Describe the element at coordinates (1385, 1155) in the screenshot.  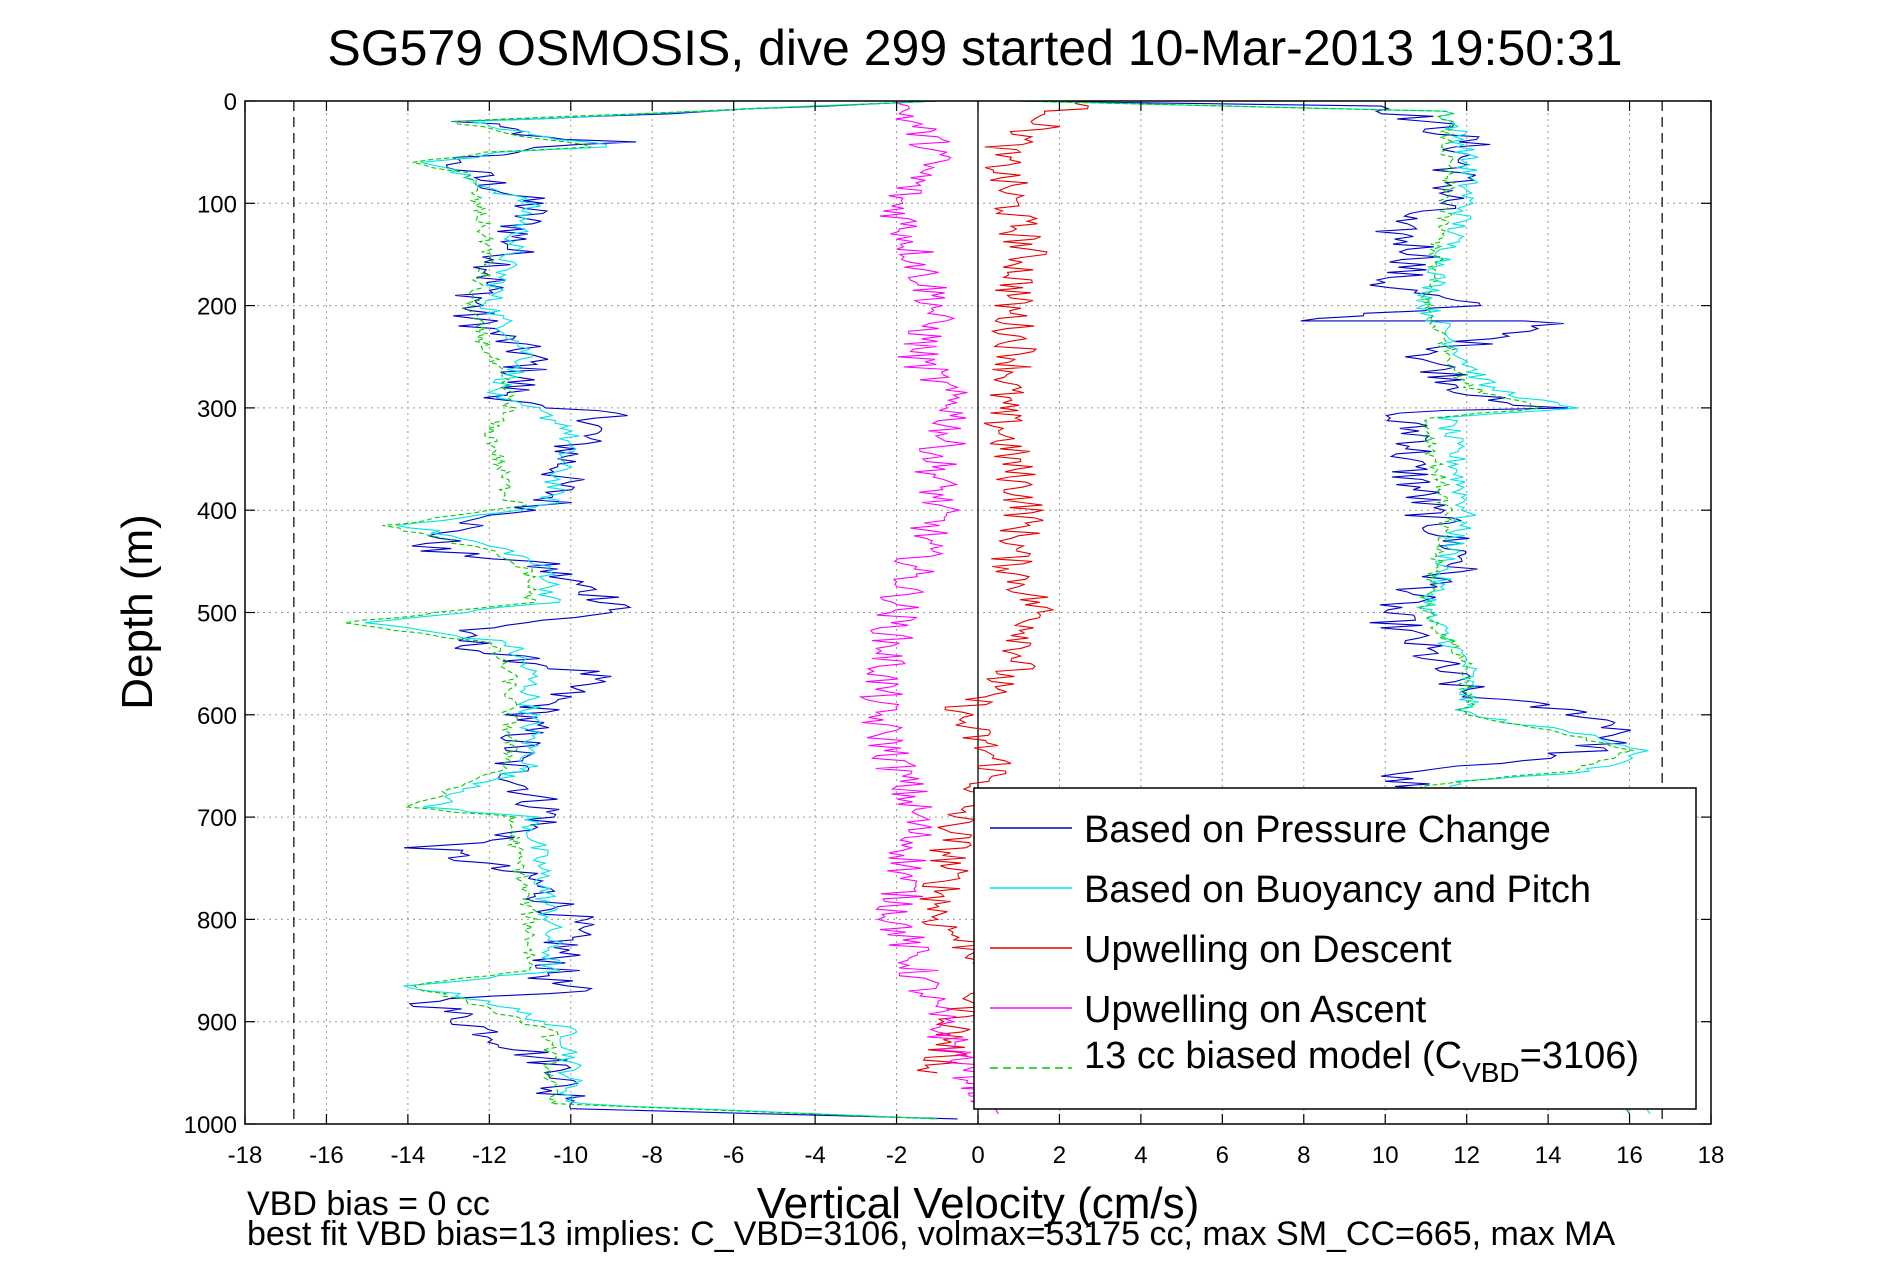
I see `x-tick-label: 10` at that location.